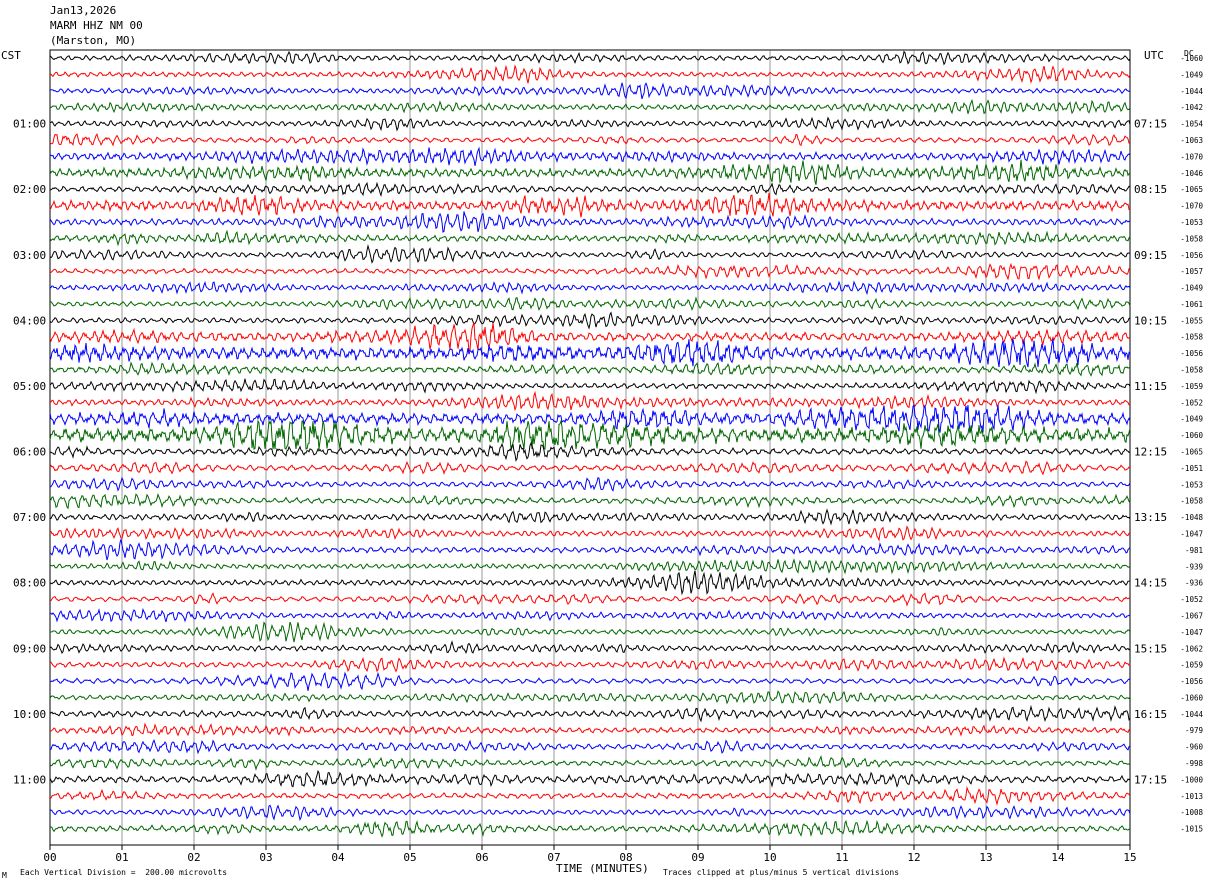 The image size is (1210, 886). Describe the element at coordinates (29, 124) in the screenshot. I see `cst-hour-label: 01:00` at that location.